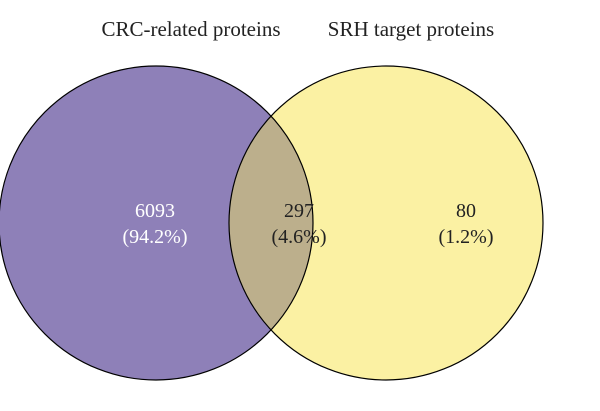 This screenshot has height=411, width=600. Describe the element at coordinates (155, 211) in the screenshot. I see `a-only-count: 6093` at that location.